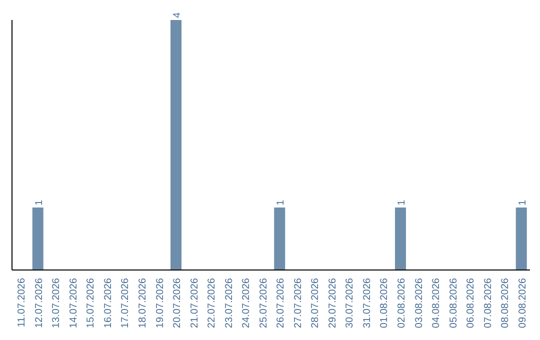  I want to click on x-tick-label: 20.07.2026, so click(178, 303).